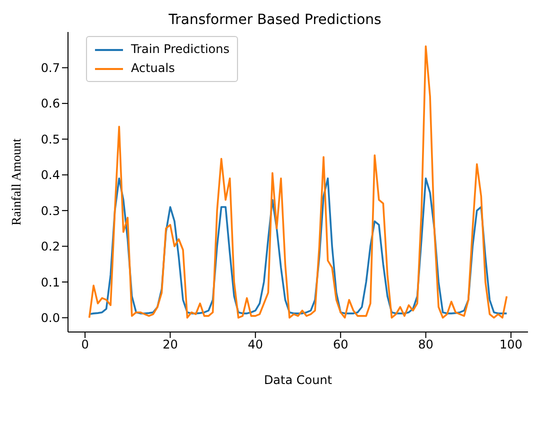 This screenshot has height=444, width=550. Describe the element at coordinates (50, 103) in the screenshot. I see `y-tick-label: 0.6` at that location.